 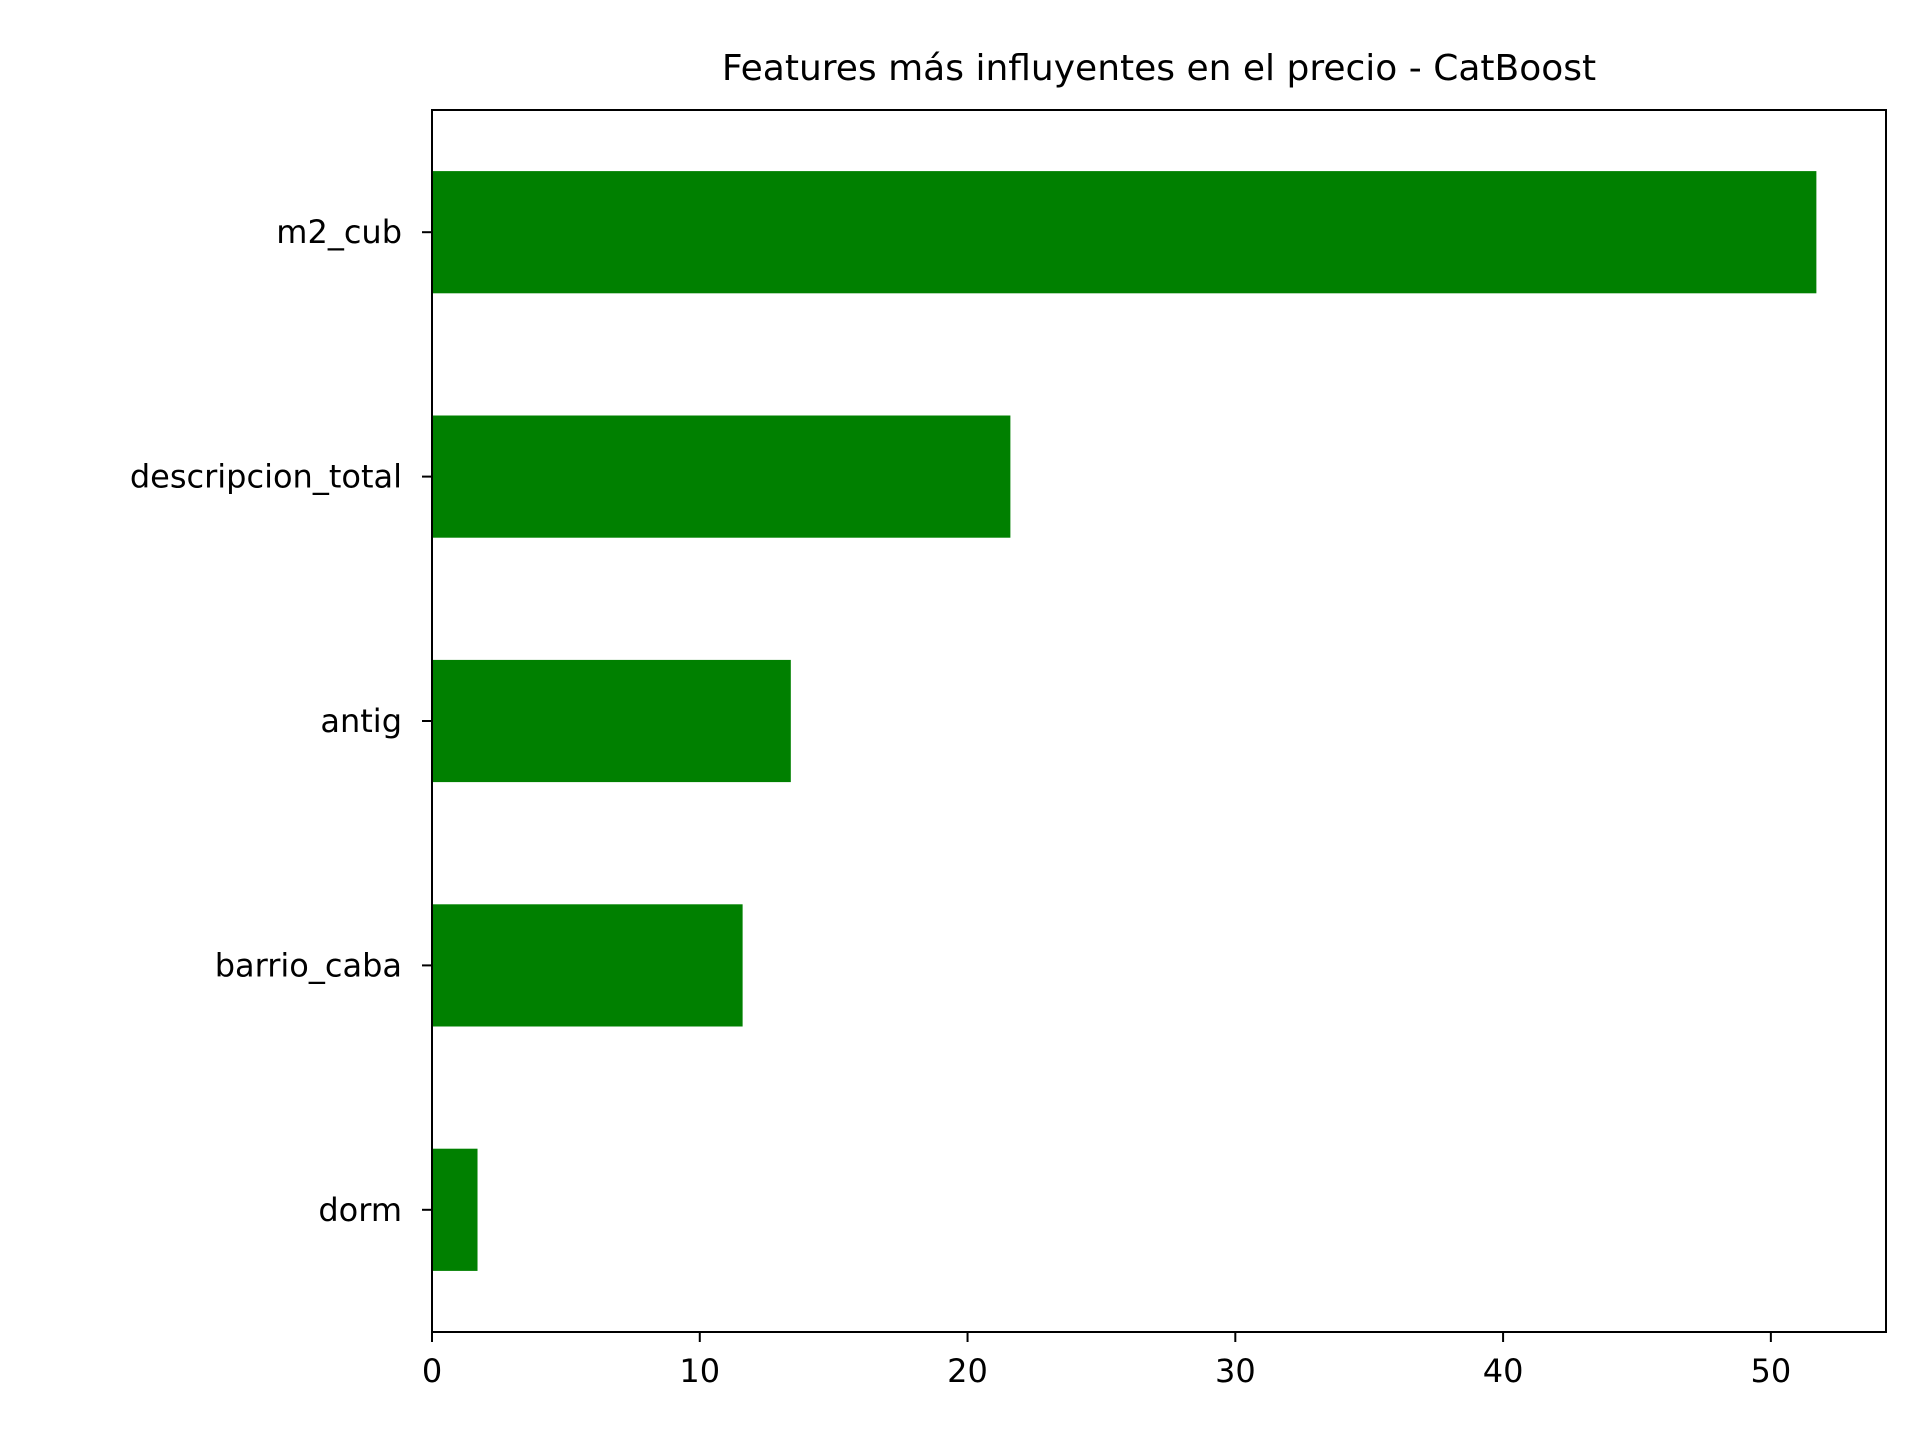 I want to click on x-tick-label: 10, so click(x=699, y=1371).